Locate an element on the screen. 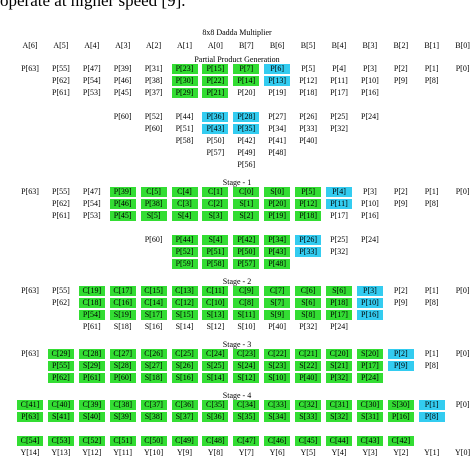  product-term: P[51] is located at coordinates (215, 252).